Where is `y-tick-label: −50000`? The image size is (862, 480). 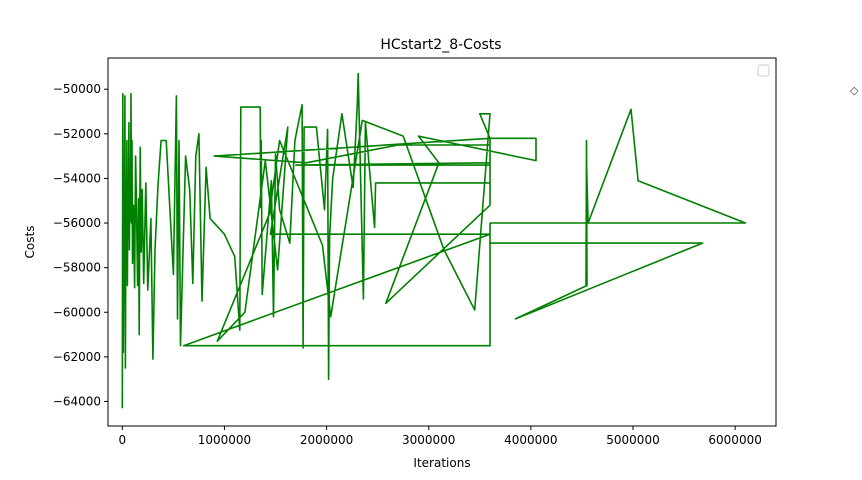 y-tick-label: −50000 is located at coordinates (77, 89).